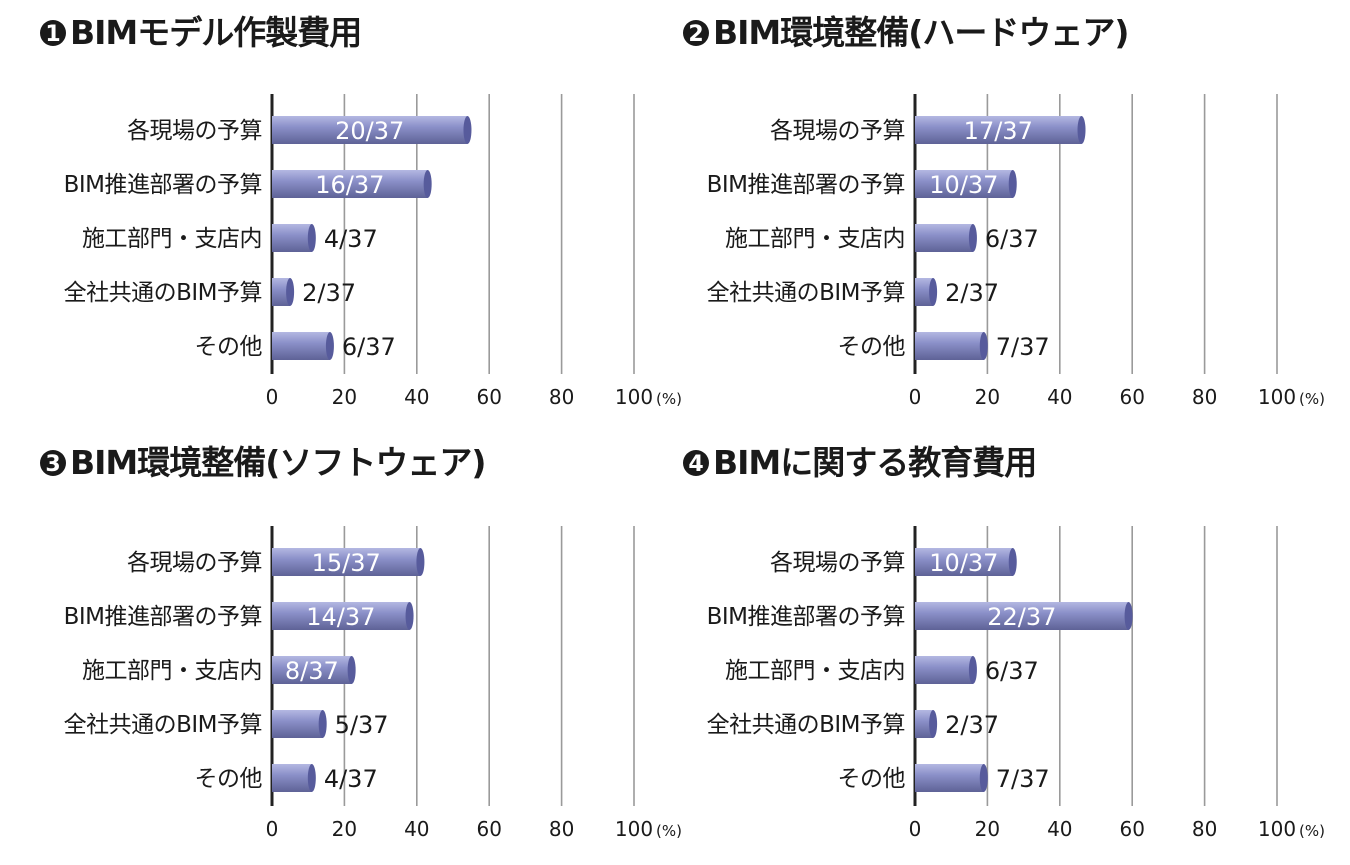 The height and width of the screenshot is (865, 1350). Describe the element at coordinates (998, 131) in the screenshot. I see `data-label: 17/37` at that location.